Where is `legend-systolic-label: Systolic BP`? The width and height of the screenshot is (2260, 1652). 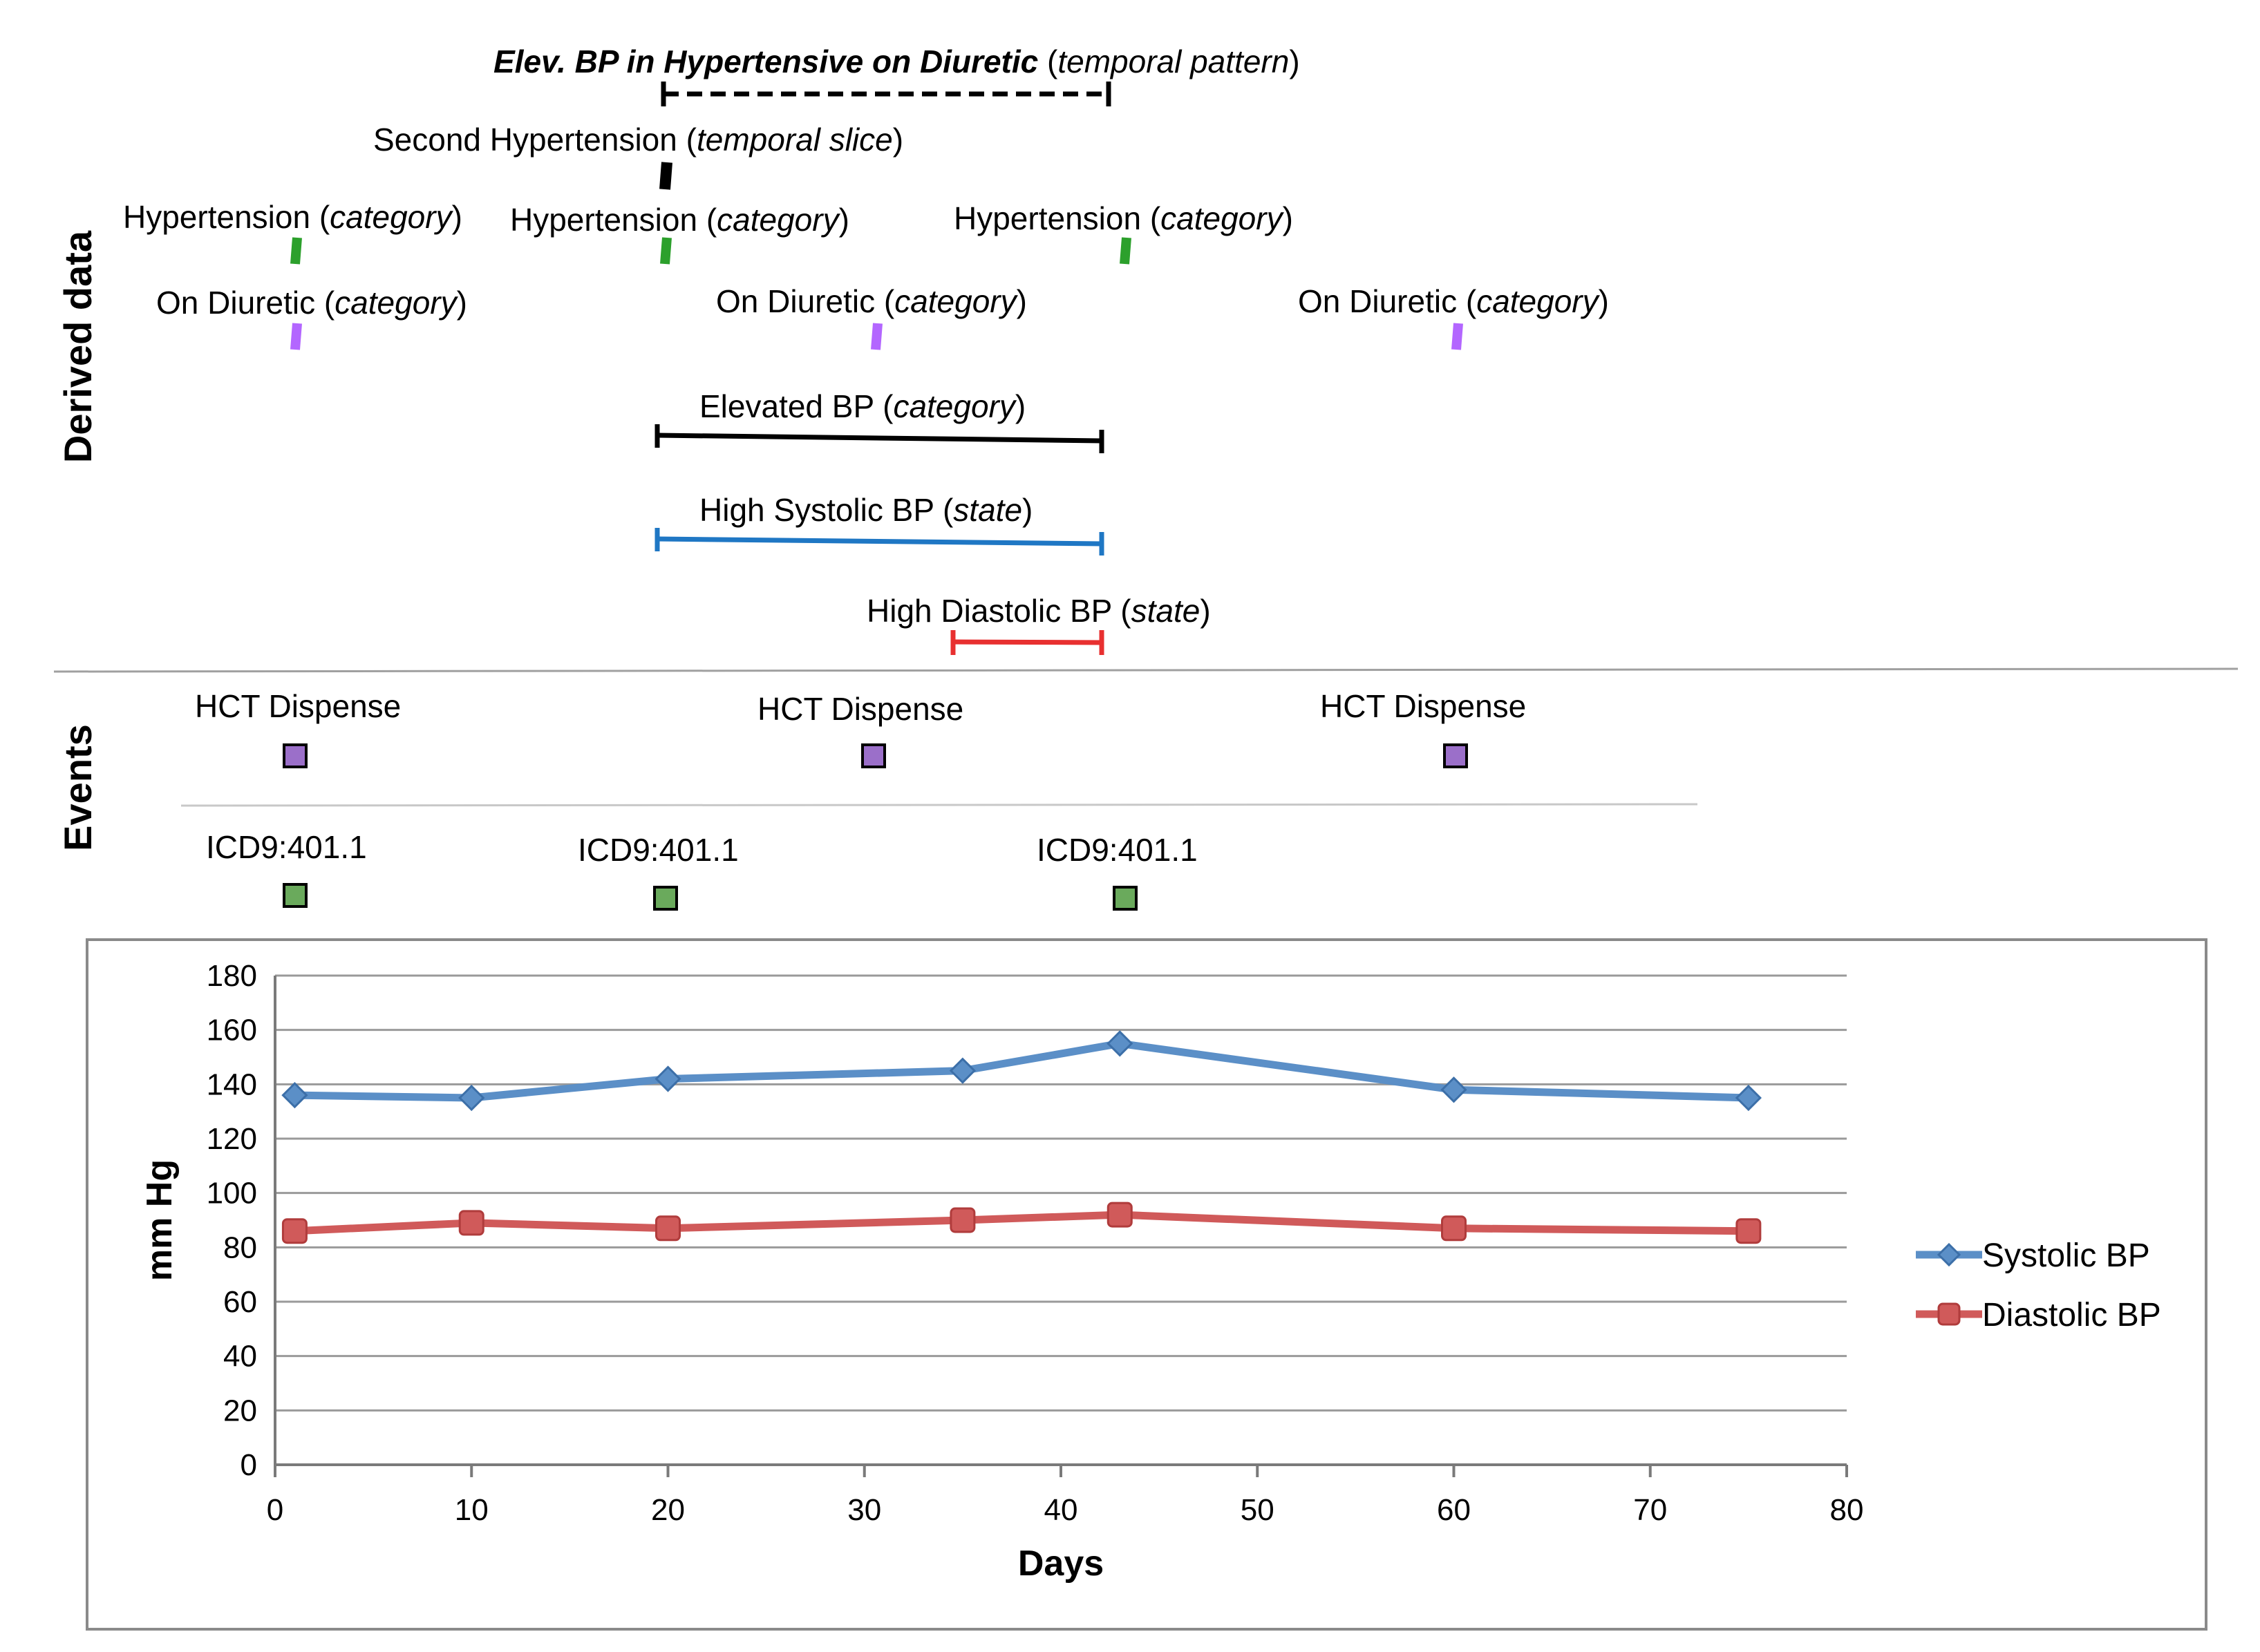
legend-systolic-label: Systolic BP is located at coordinates (2066, 1255).